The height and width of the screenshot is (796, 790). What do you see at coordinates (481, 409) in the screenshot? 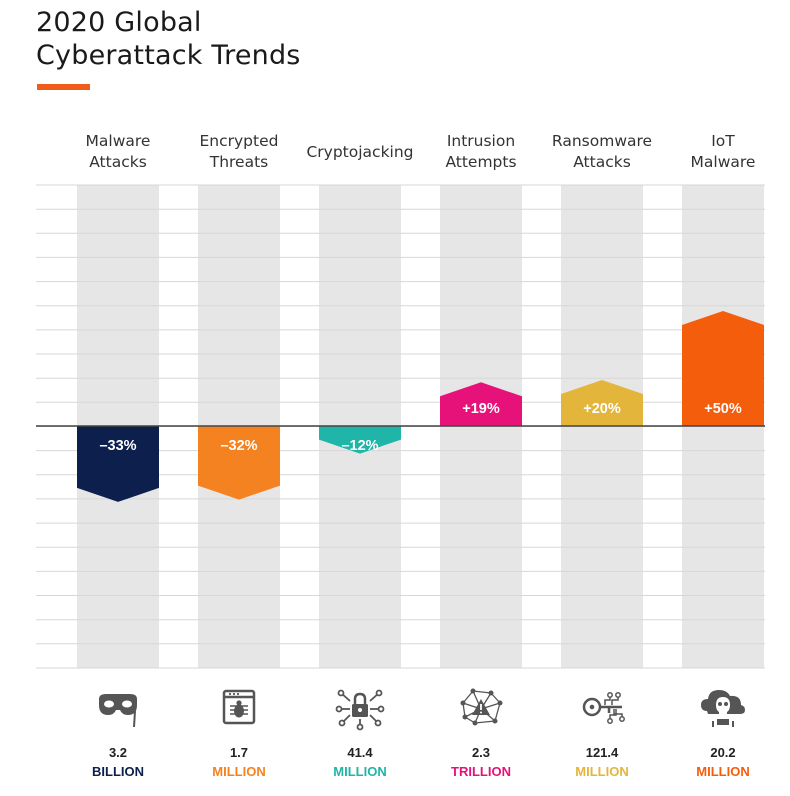
I see `bar-value-label: +19%` at bounding box center [481, 409].